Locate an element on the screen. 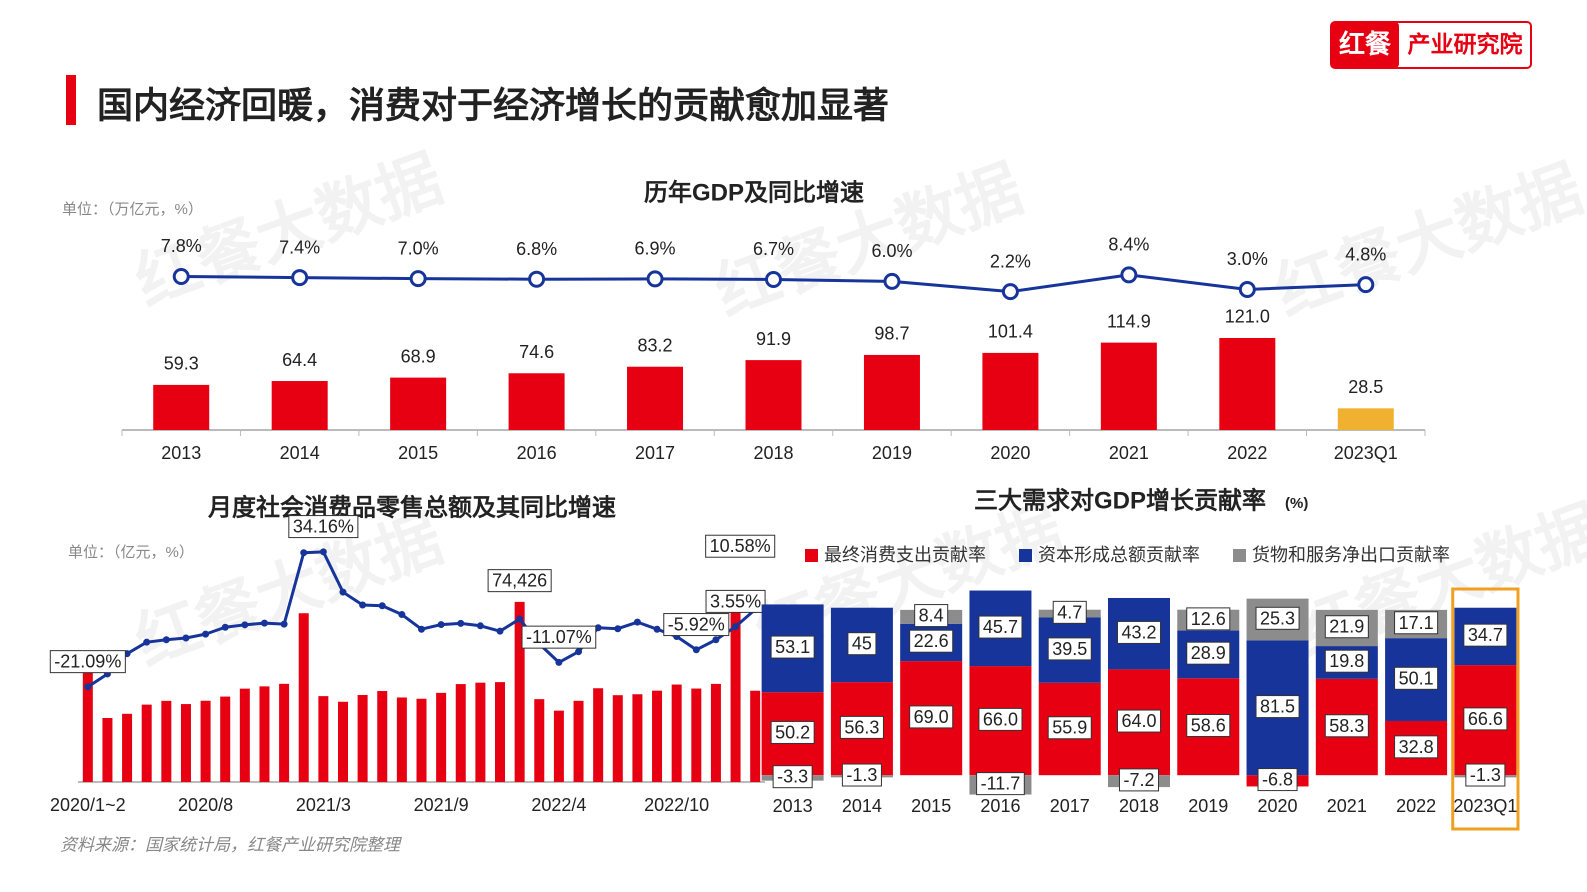 The image size is (1587, 892). unit-label: 单位：（万亿元，%） is located at coordinates (132, 209).